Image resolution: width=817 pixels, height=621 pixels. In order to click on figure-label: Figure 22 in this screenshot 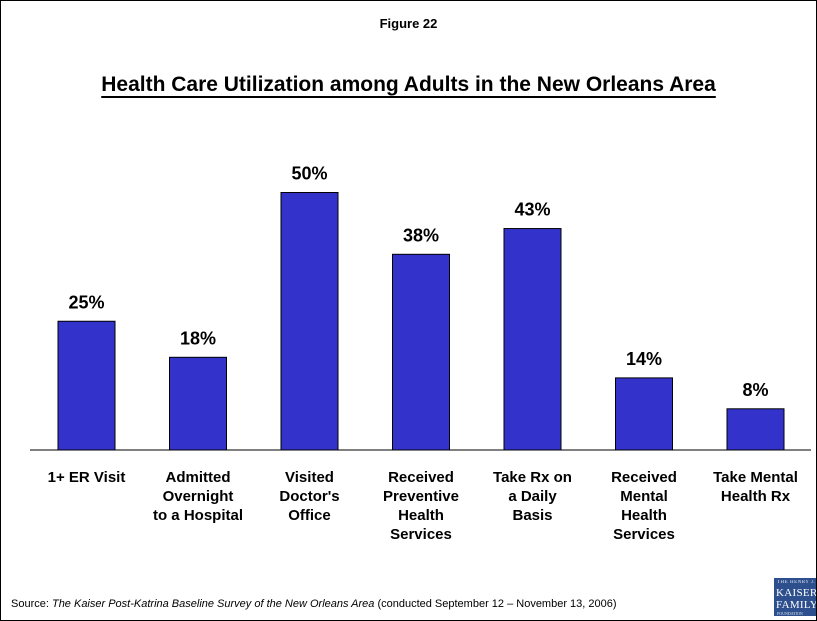, I will do `click(408, 23)`.